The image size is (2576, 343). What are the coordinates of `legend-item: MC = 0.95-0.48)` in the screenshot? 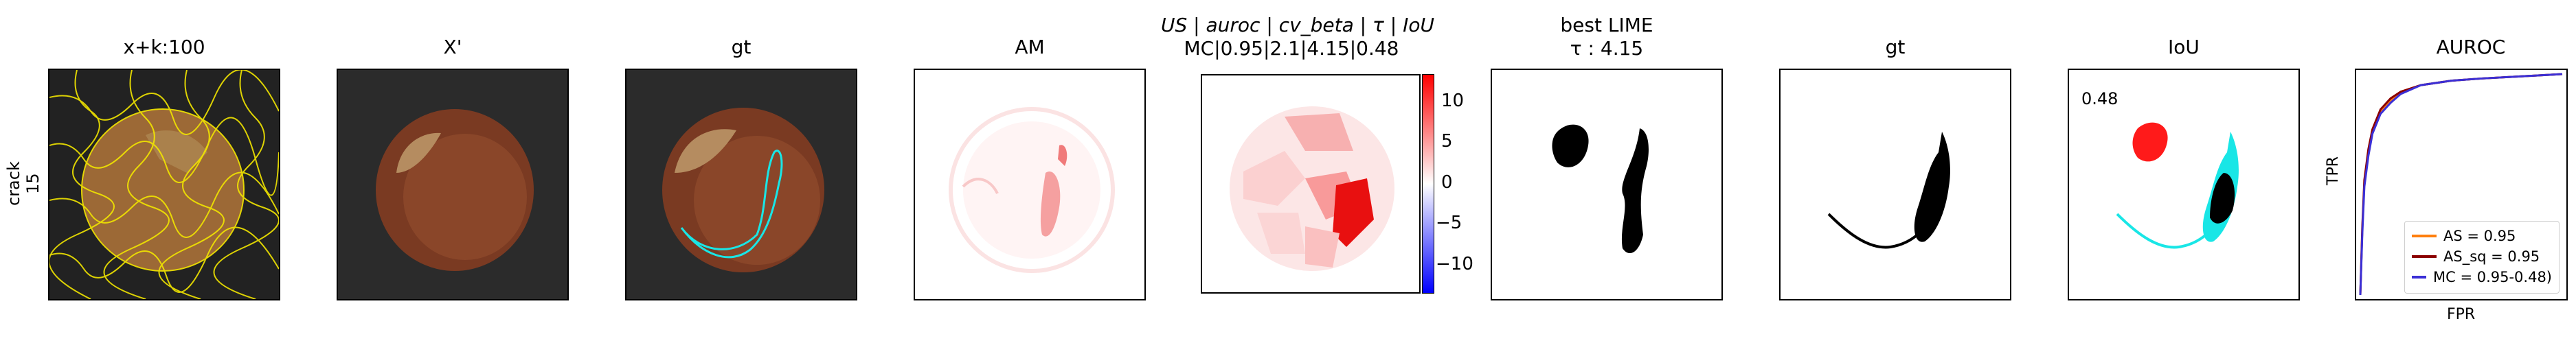 It's located at (2482, 277).